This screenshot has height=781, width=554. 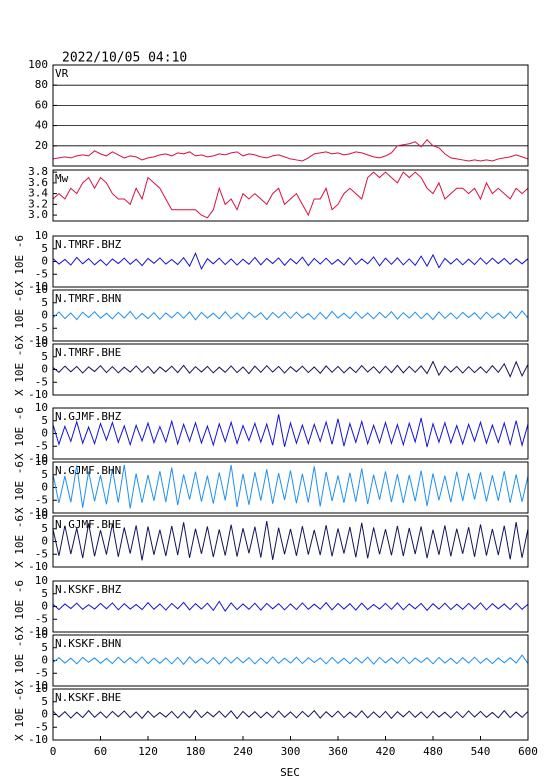 I want to click on series-label: N.TMRF.BHZ, so click(x=88, y=244).